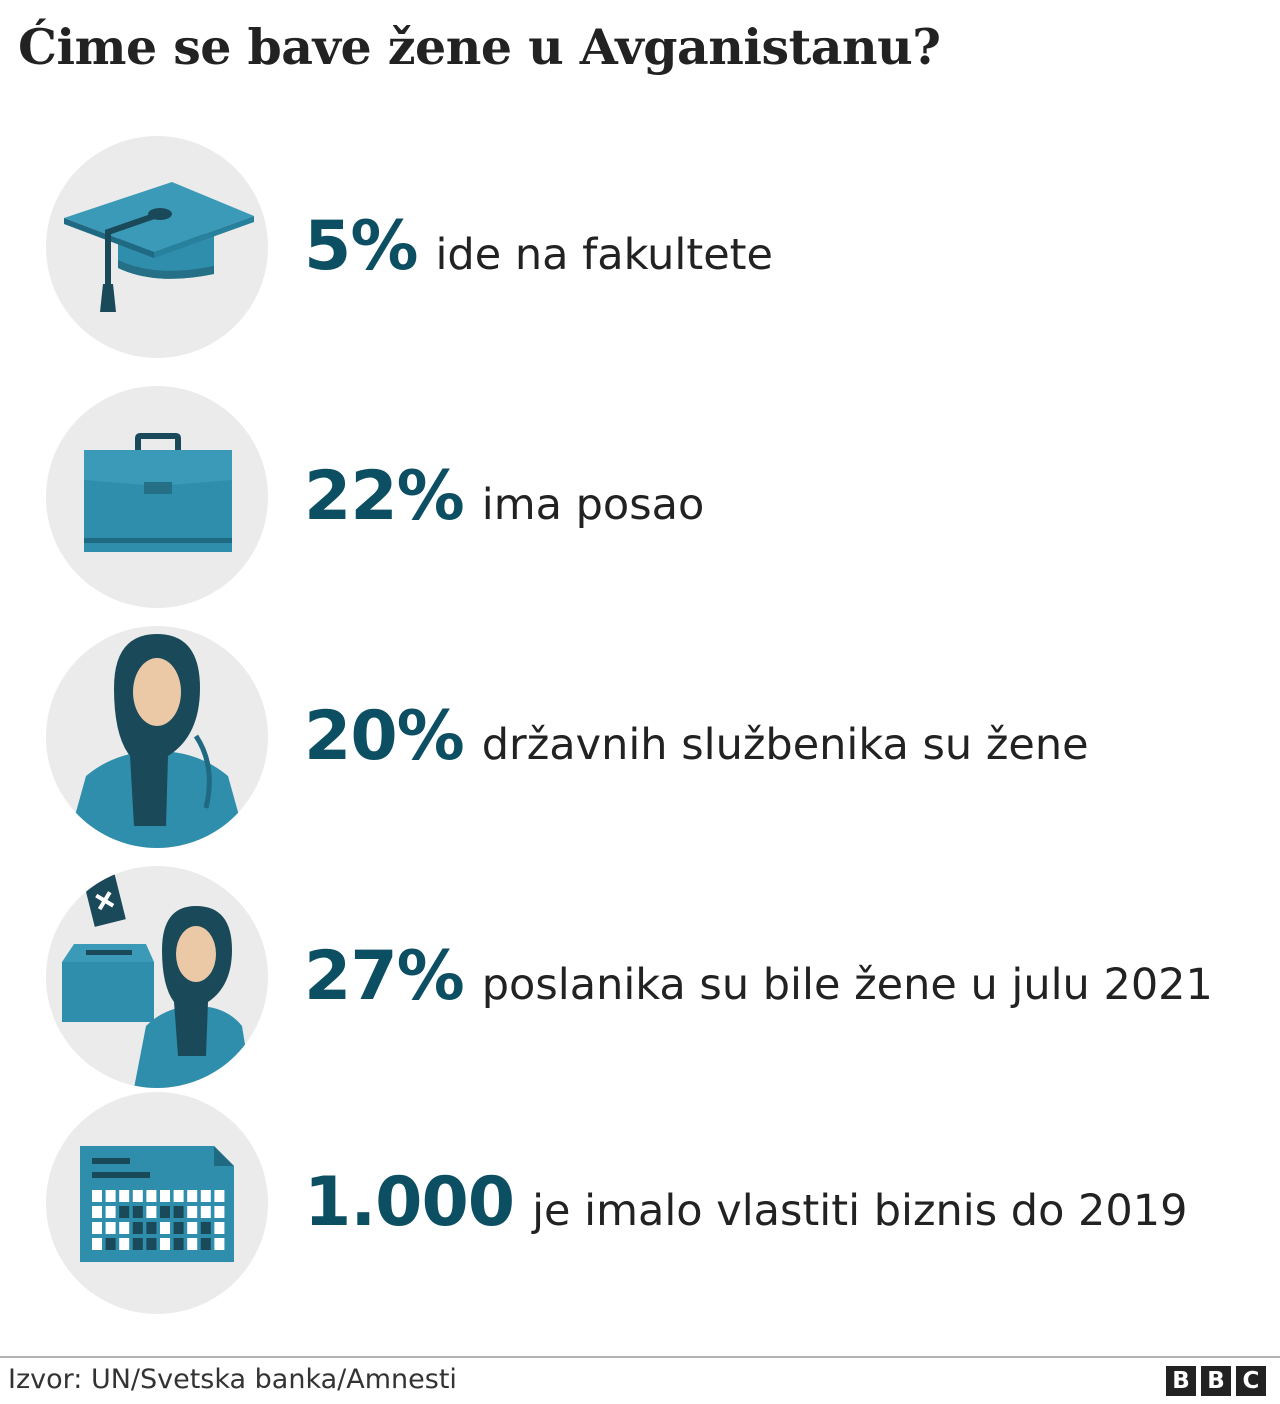 This screenshot has width=1280, height=1404. What do you see at coordinates (157, 977) in the screenshot?
I see `ballot-box-woman-icon` at bounding box center [157, 977].